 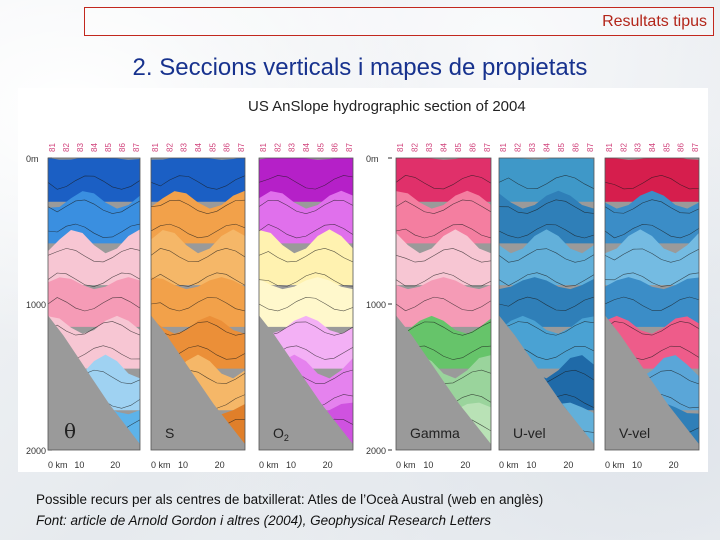 What do you see at coordinates (529, 433) in the screenshot?
I see `panel-label: U-vel` at bounding box center [529, 433].